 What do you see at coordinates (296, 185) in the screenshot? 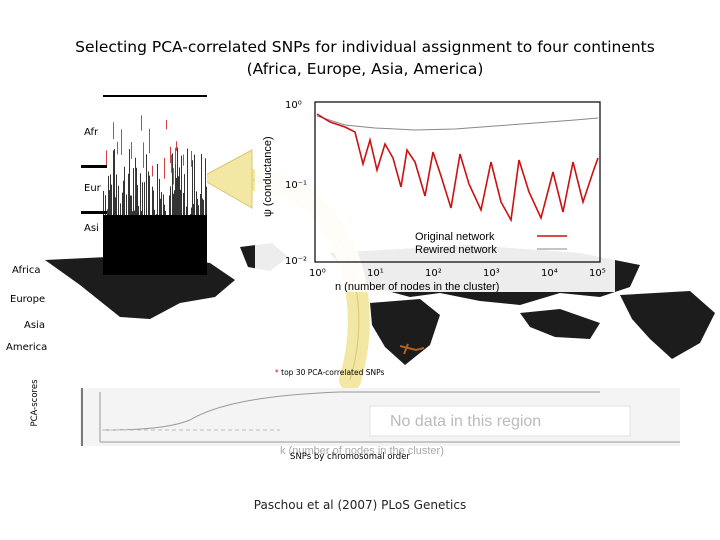
I see `y-tick-1: 10⁻¹` at bounding box center [296, 185].